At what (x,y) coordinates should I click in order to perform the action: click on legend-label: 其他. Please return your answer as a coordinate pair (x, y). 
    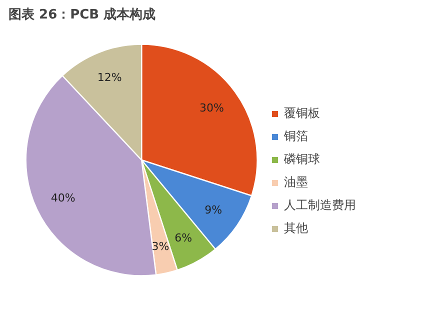
    Looking at the image, I should click on (296, 228).